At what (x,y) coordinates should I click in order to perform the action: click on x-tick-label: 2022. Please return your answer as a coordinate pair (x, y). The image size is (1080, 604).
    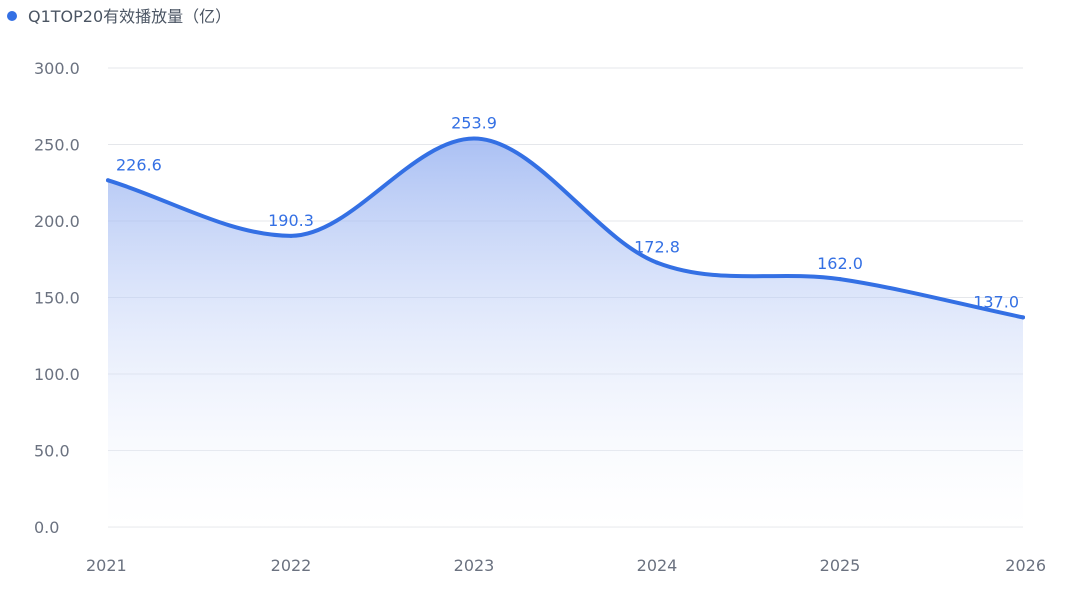
    Looking at the image, I should click on (291, 565).